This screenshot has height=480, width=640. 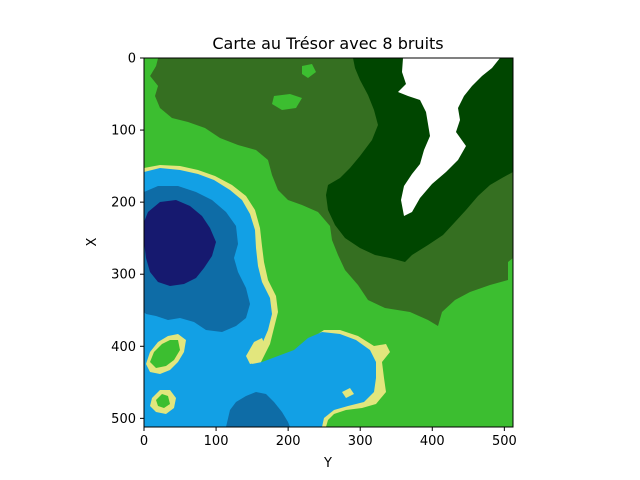 I want to click on y-tick-label: 500, so click(x=123, y=419).